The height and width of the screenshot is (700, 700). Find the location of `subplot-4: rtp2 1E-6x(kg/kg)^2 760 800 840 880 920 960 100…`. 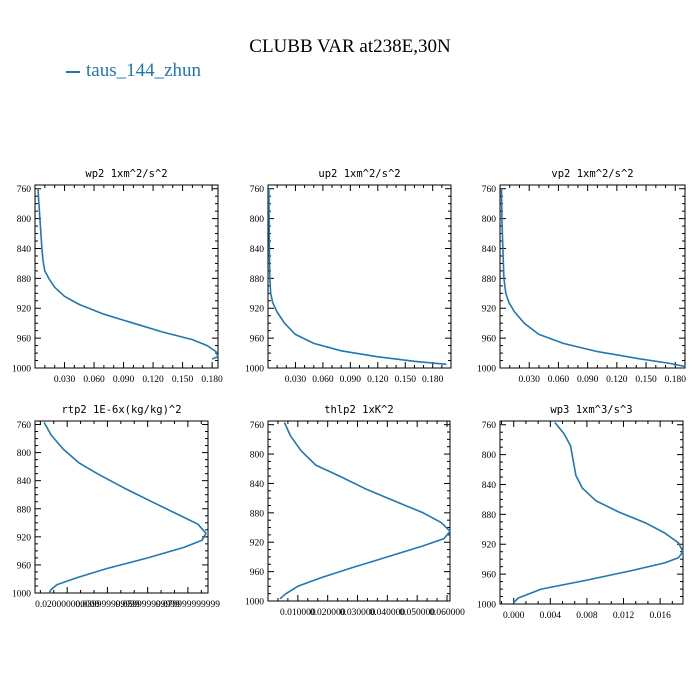

subplot-4: rtp2 1E-6x(kg/kg)^2 760 800 840 880 920 960 100… is located at coordinates (116, 507).